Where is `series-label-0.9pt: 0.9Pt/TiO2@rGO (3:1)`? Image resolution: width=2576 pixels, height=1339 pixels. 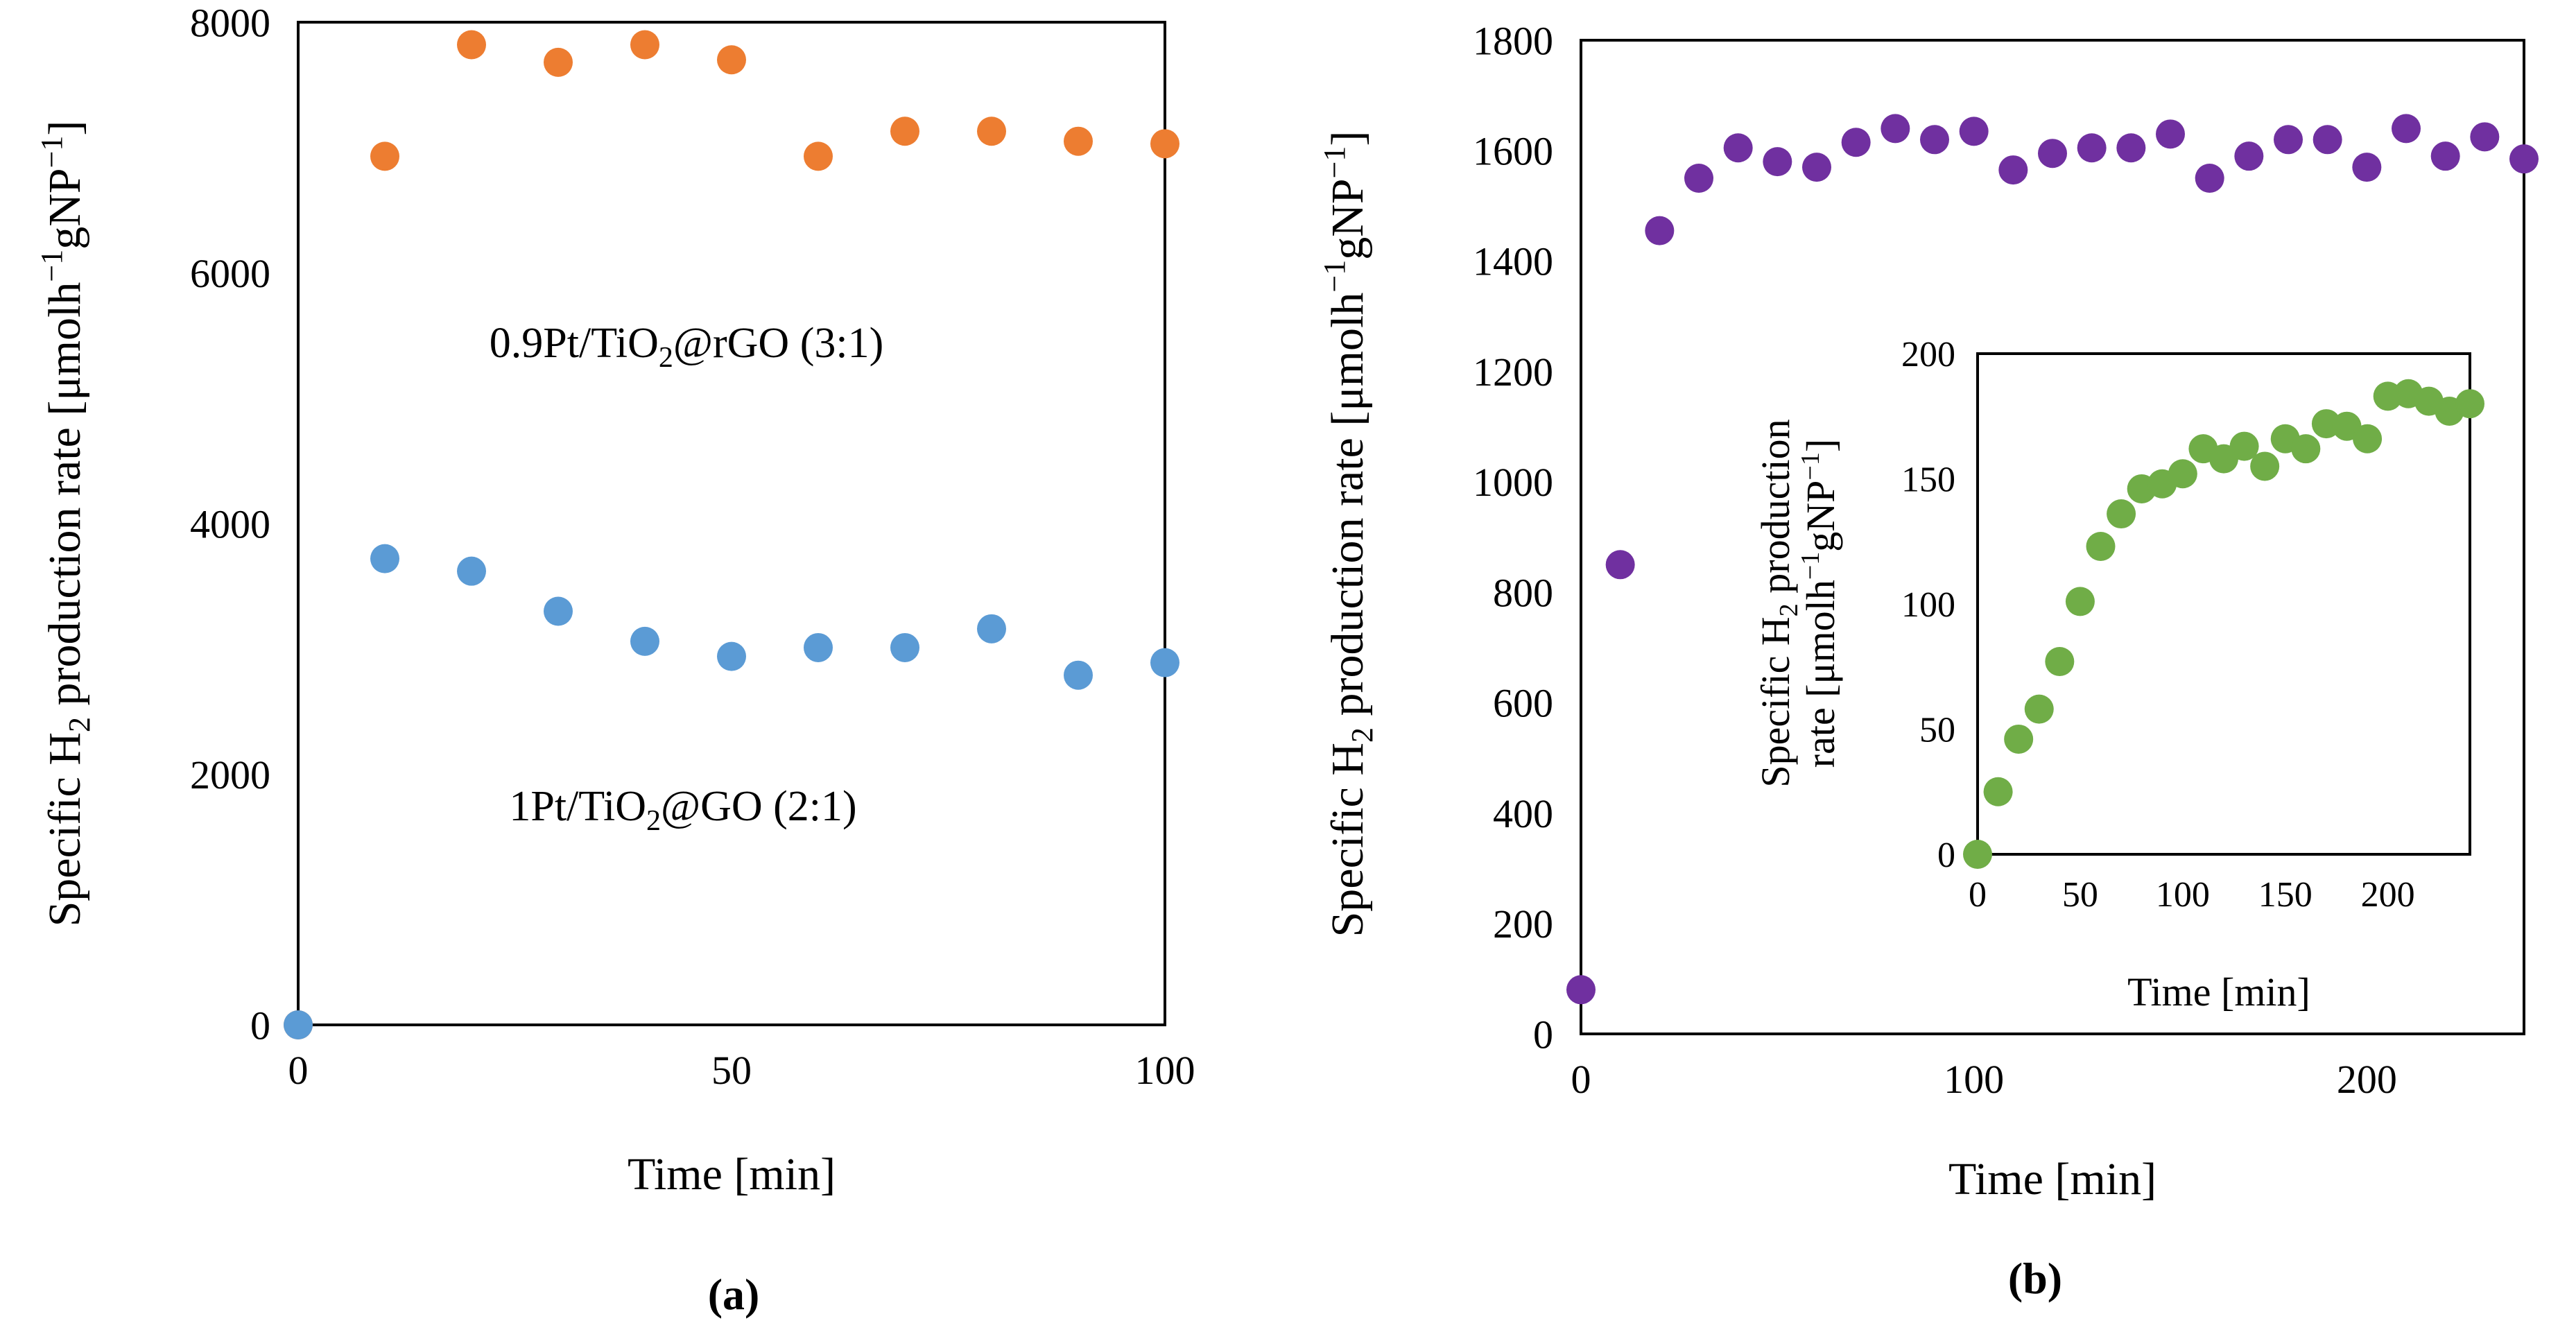 series-label-0.9pt: 0.9Pt/TiO2@rGO (3:1) is located at coordinates (686, 347).